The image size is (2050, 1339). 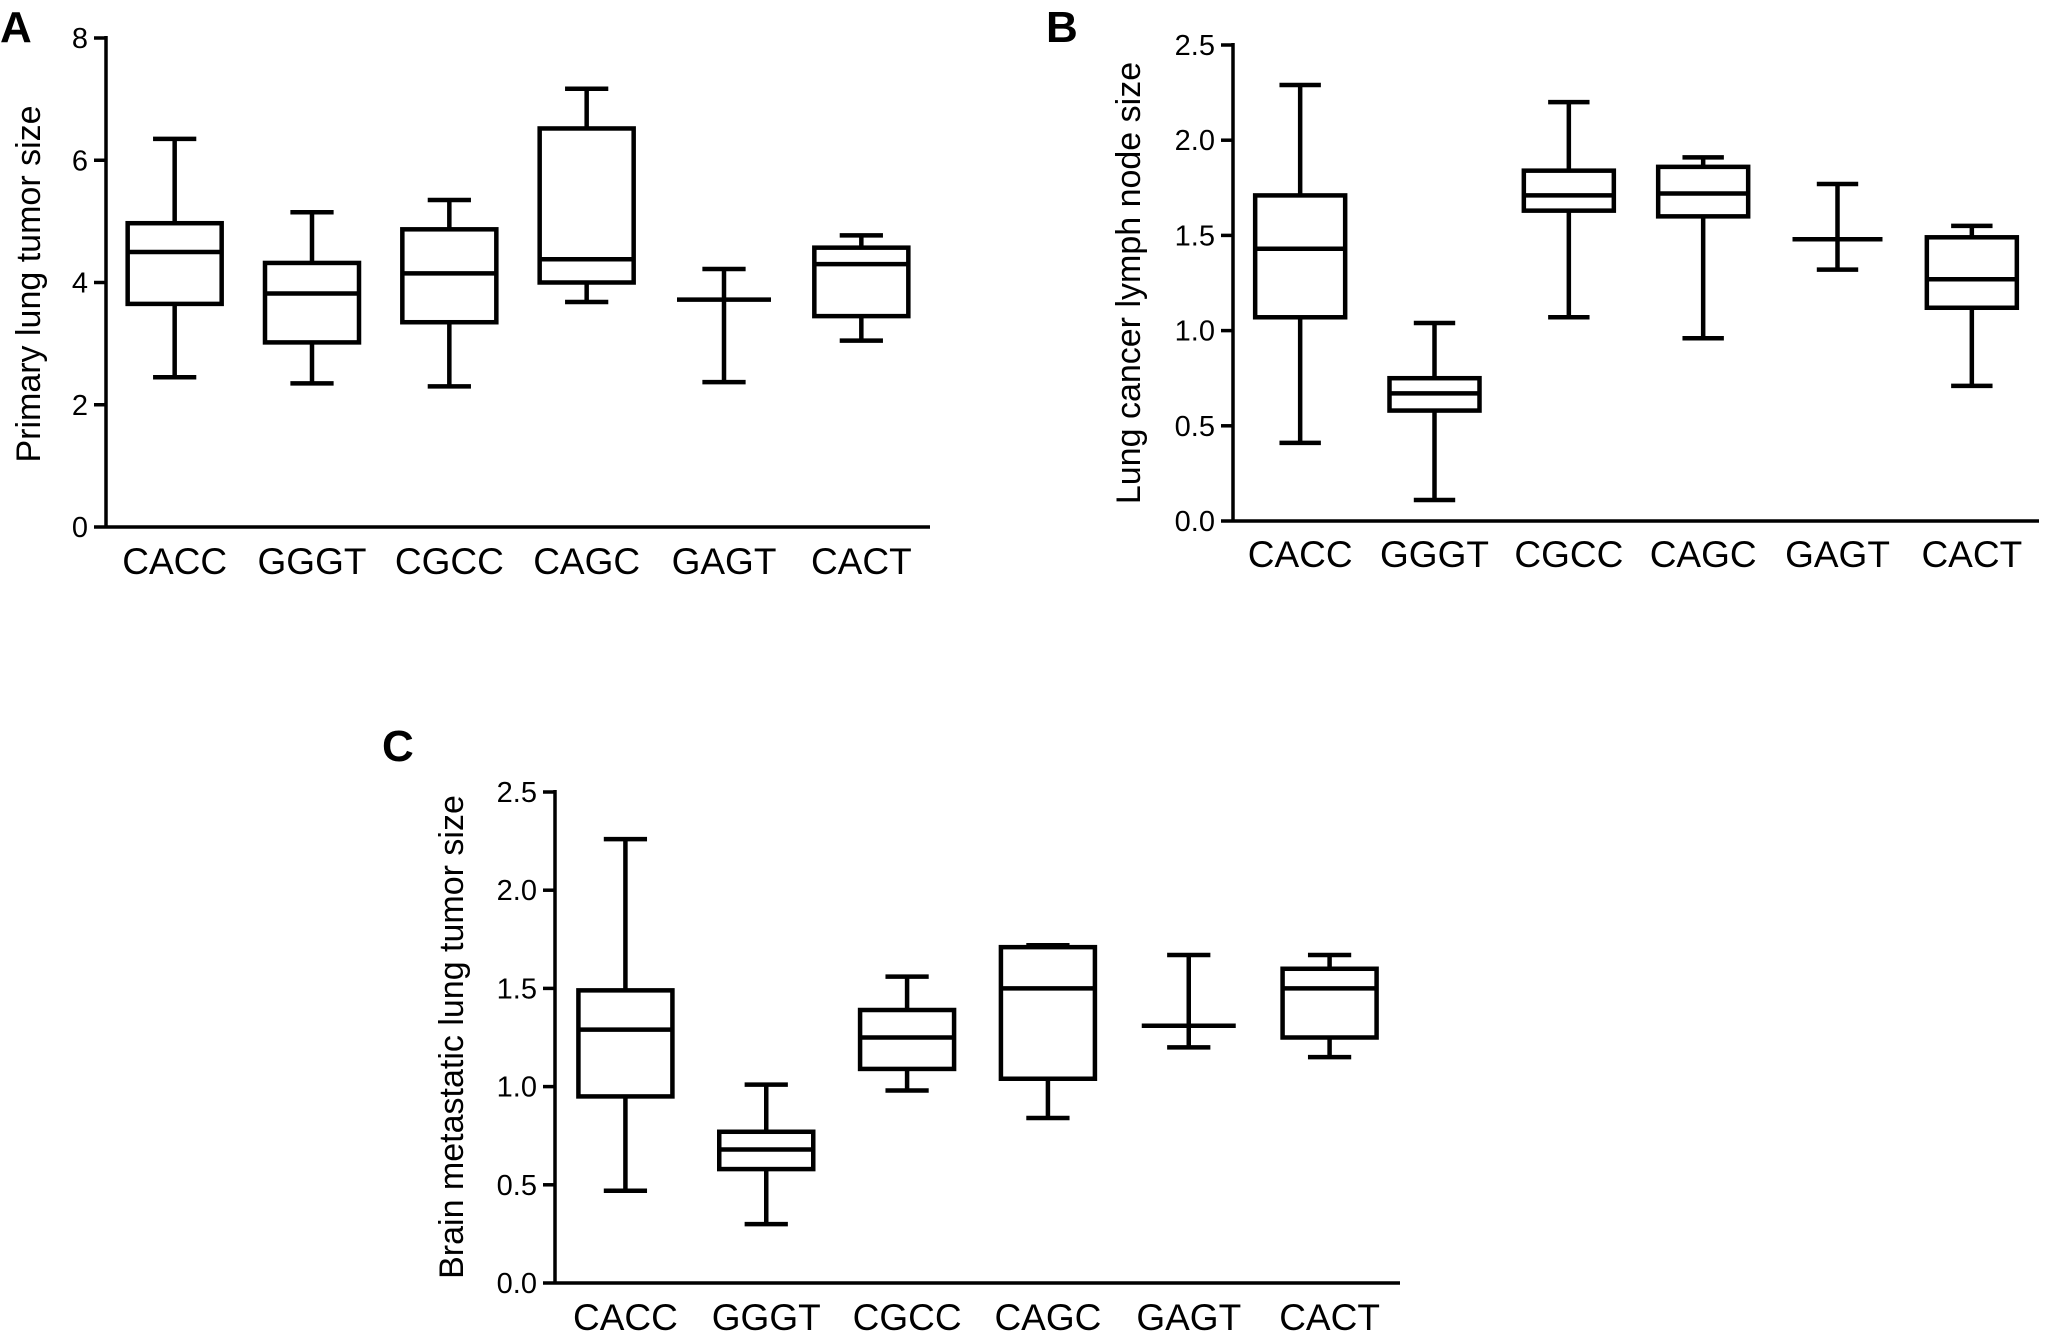 I want to click on y-tick-label: 2, so click(x=80, y=406).